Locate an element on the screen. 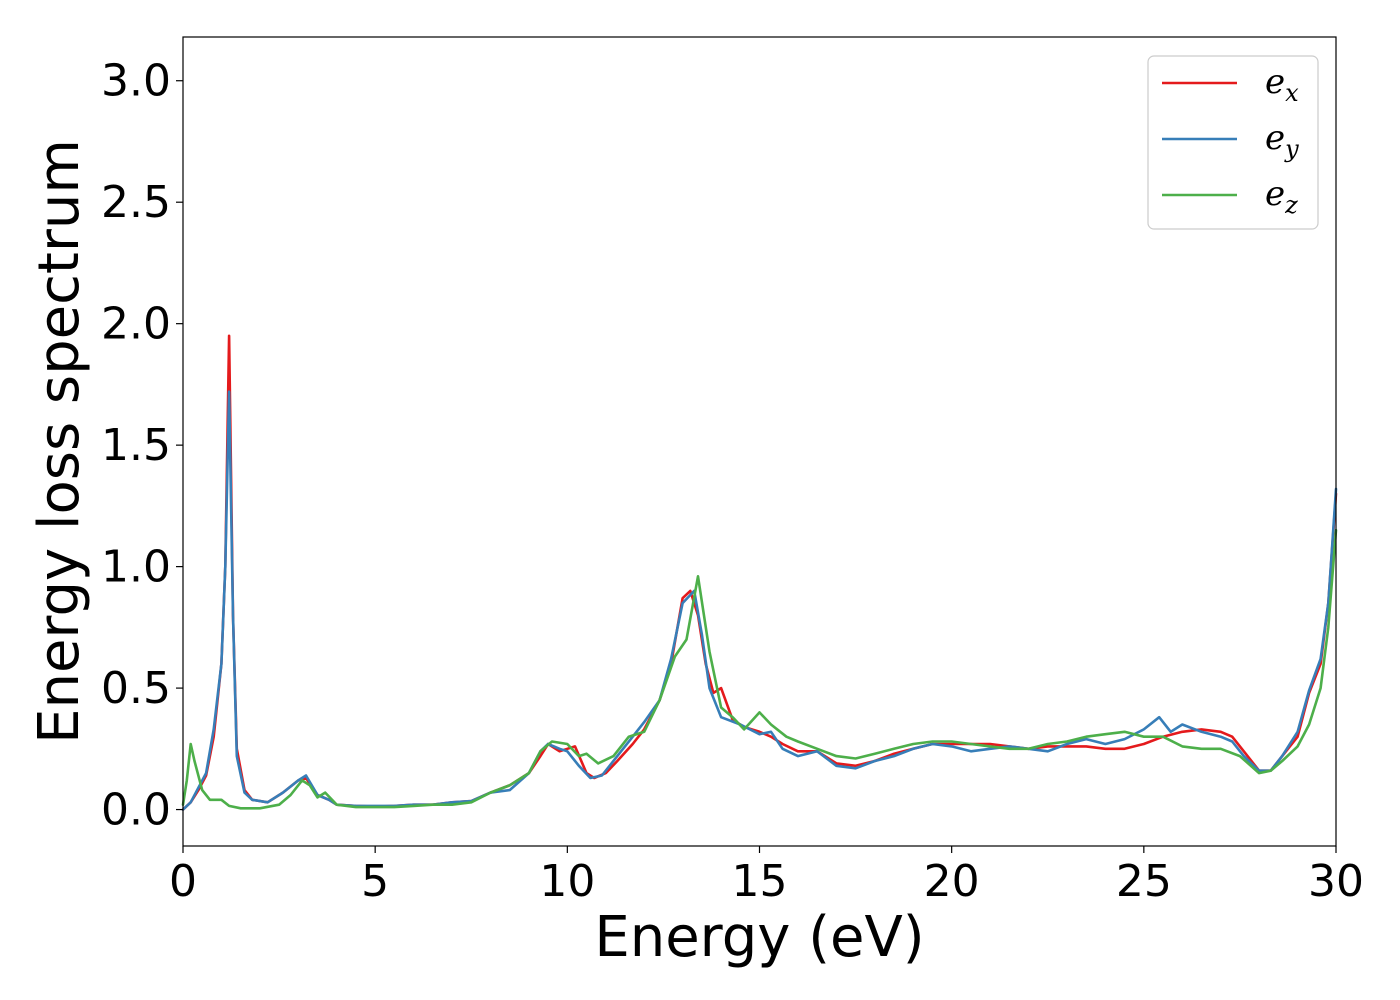 The width and height of the screenshot is (1400, 1000). y-tick-label: 1.5 is located at coordinates (136, 445).